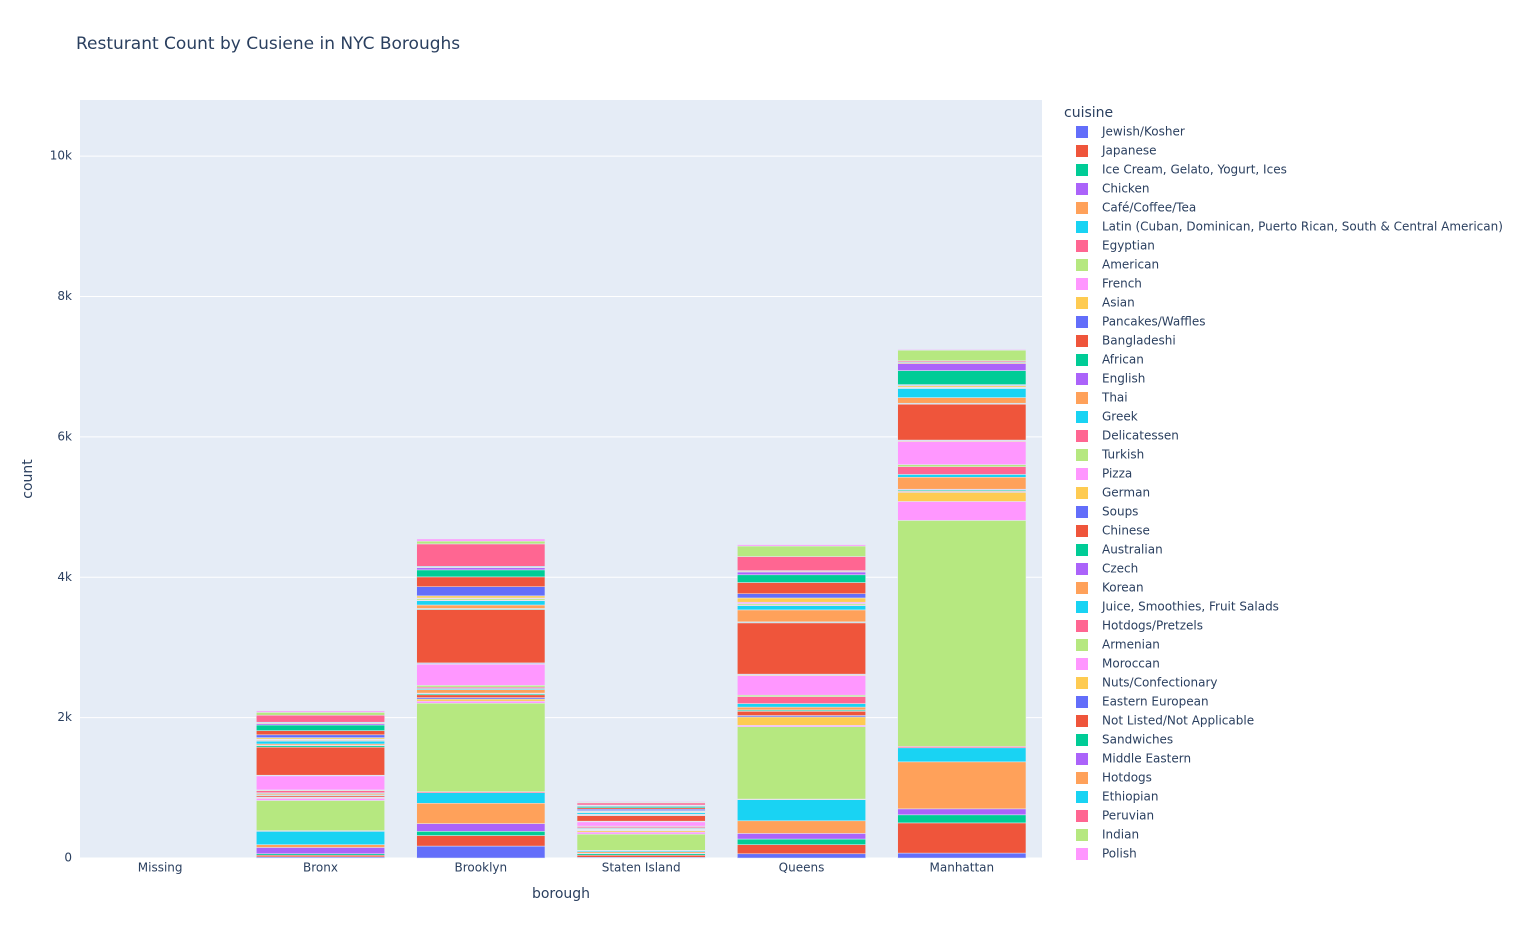  I want to click on legend-label: Czech, so click(1120, 569).